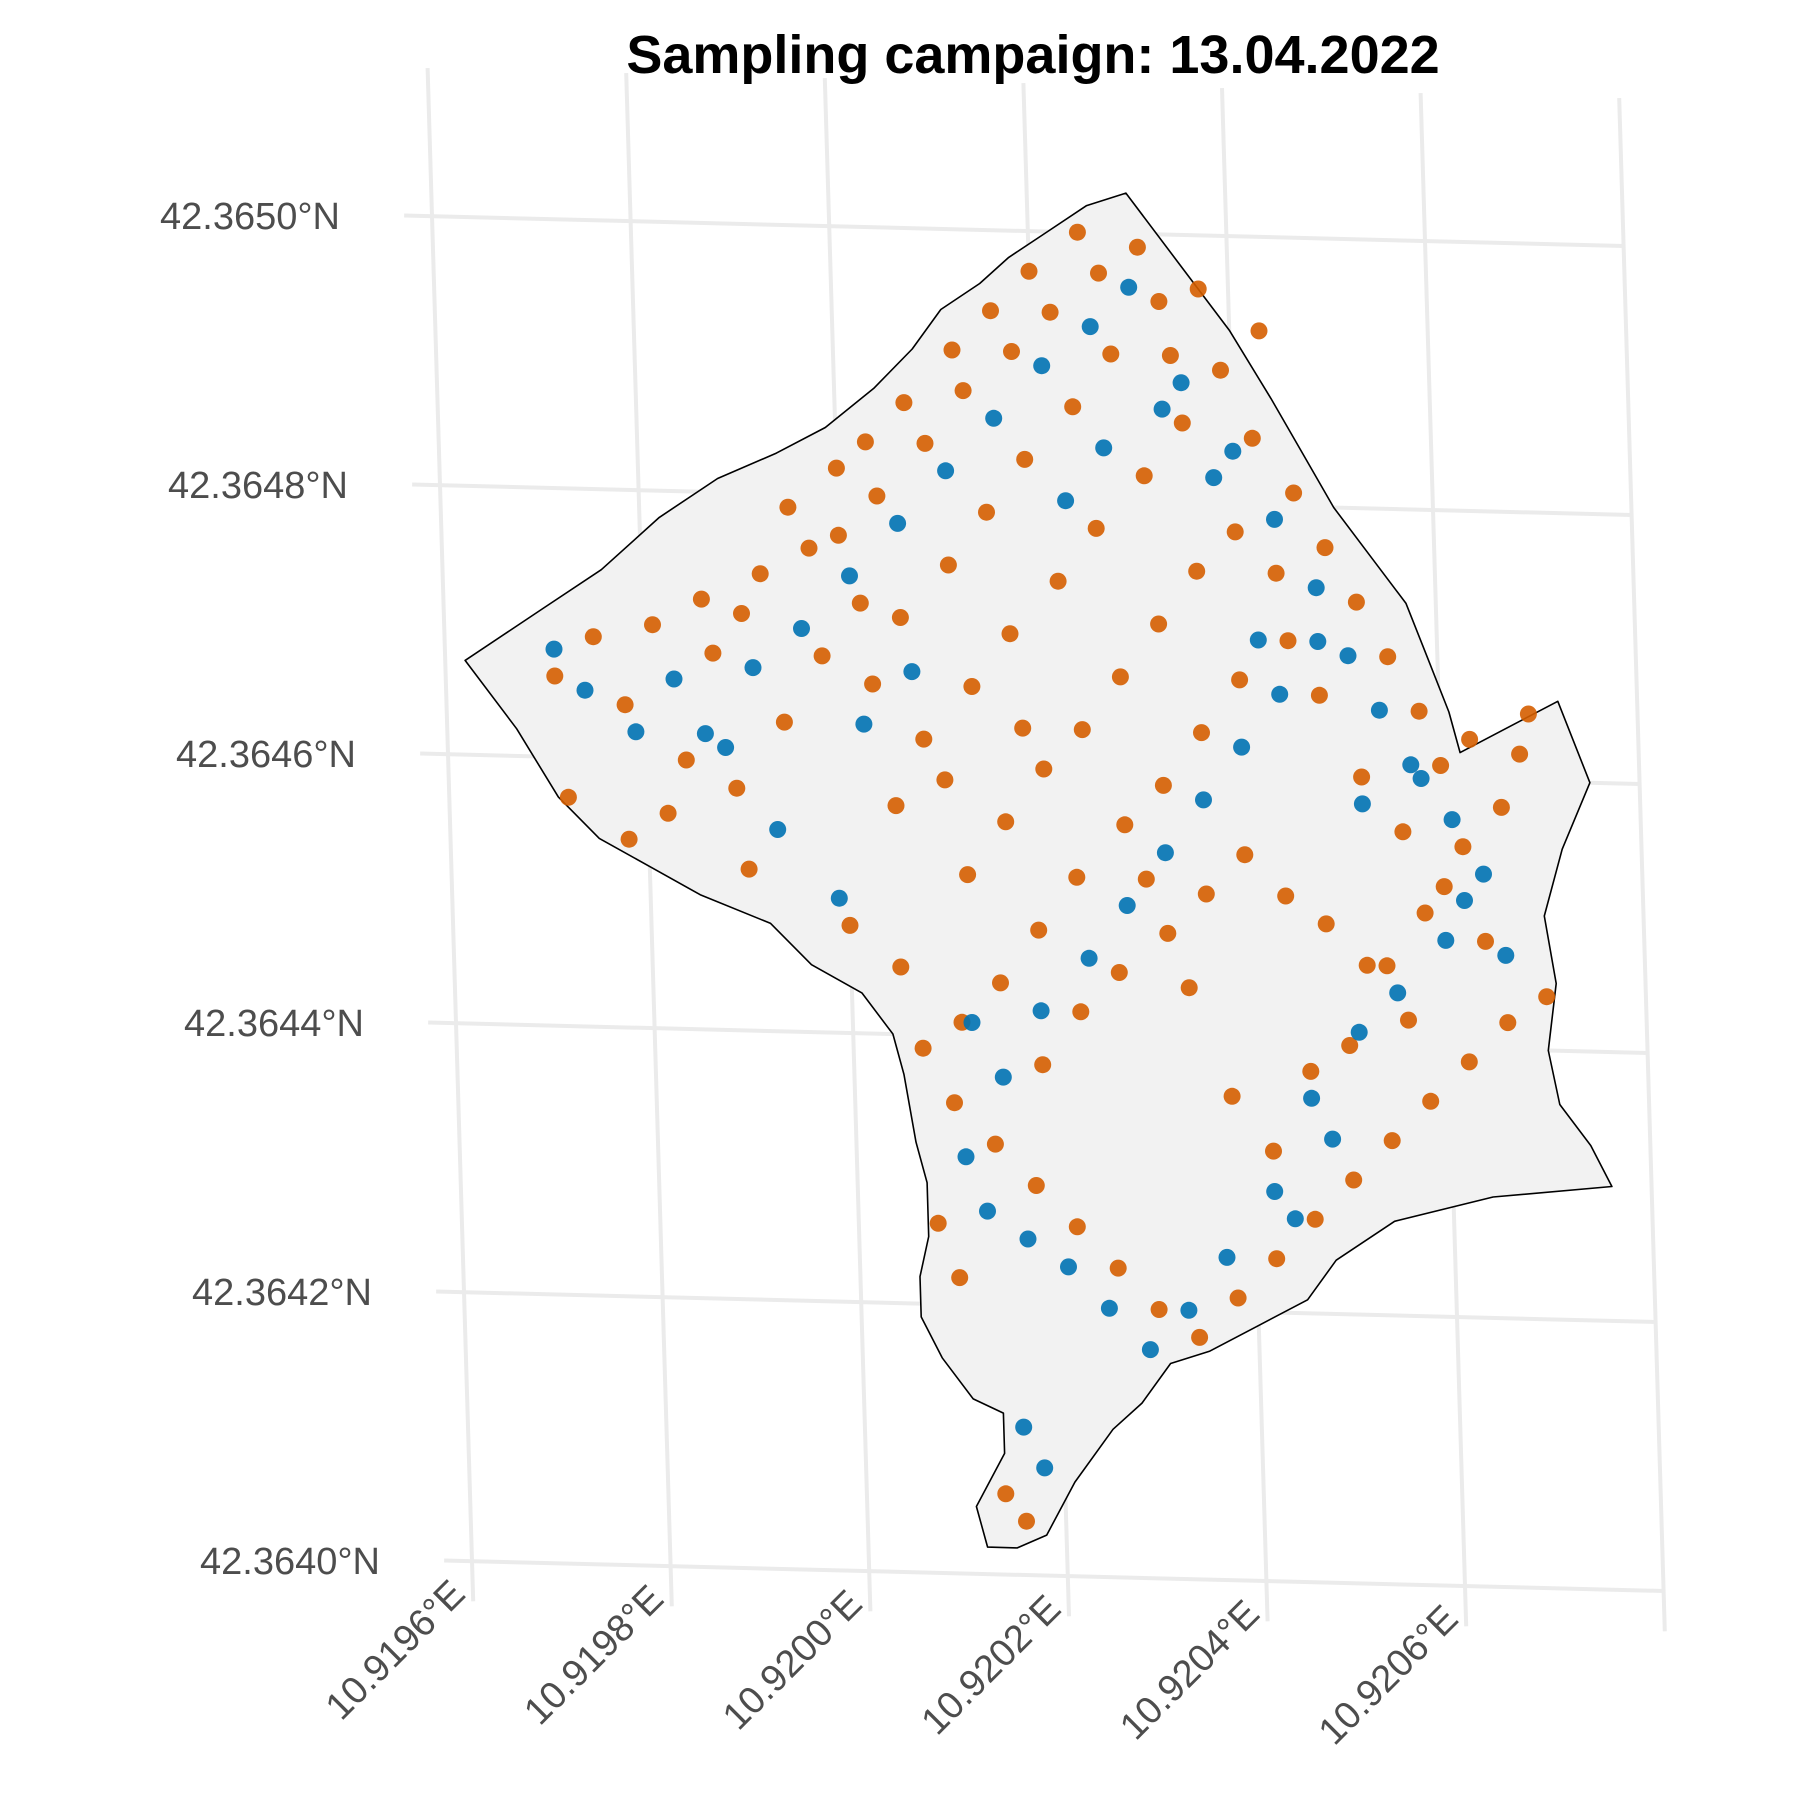  Describe the element at coordinates (792, 1660) in the screenshot. I see `x-tick-label: 10.9200°E` at that location.